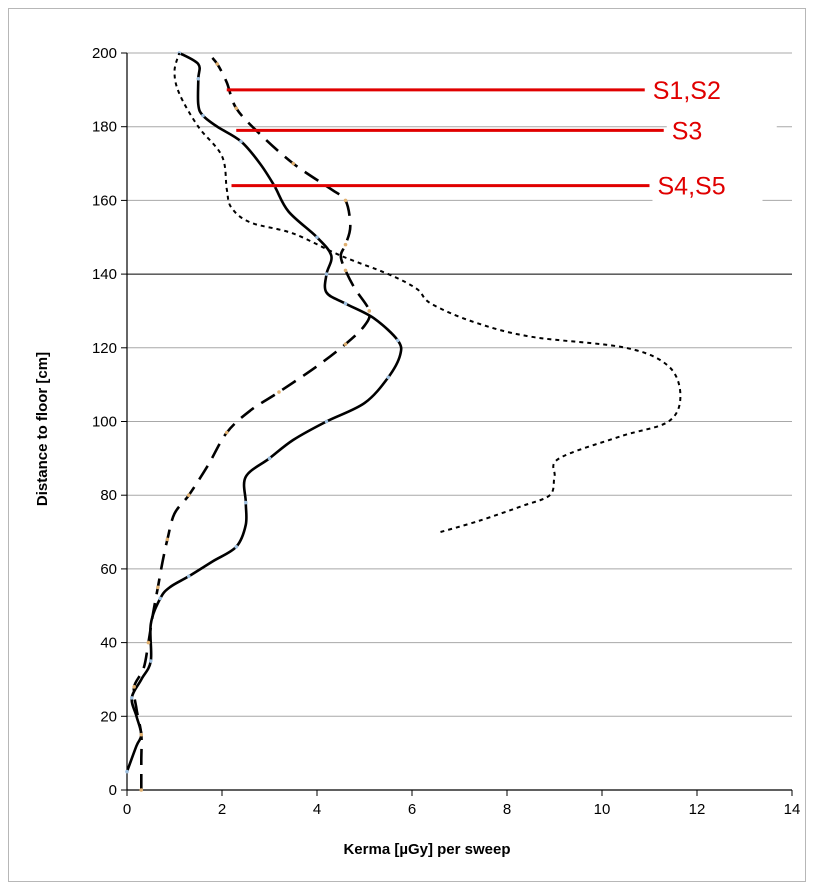 Image resolution: width=814 pixels, height=890 pixels. I want to click on y-tick-label: 160, so click(104, 200).